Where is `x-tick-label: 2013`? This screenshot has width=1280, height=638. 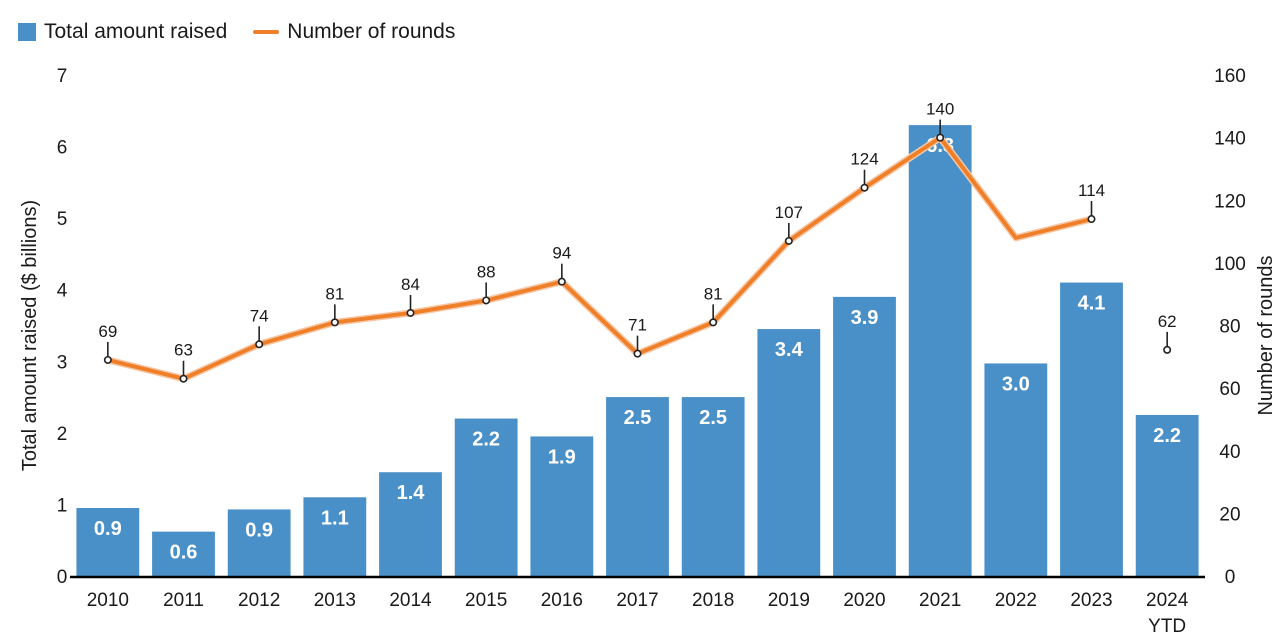 x-tick-label: 2013 is located at coordinates (335, 600).